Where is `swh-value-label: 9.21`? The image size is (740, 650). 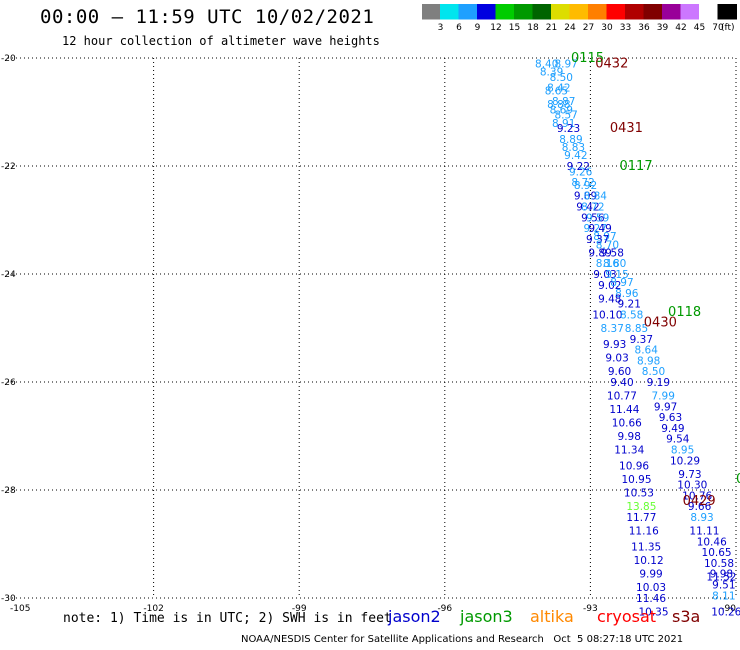
swh-value-label: 9.21 is located at coordinates (629, 305).